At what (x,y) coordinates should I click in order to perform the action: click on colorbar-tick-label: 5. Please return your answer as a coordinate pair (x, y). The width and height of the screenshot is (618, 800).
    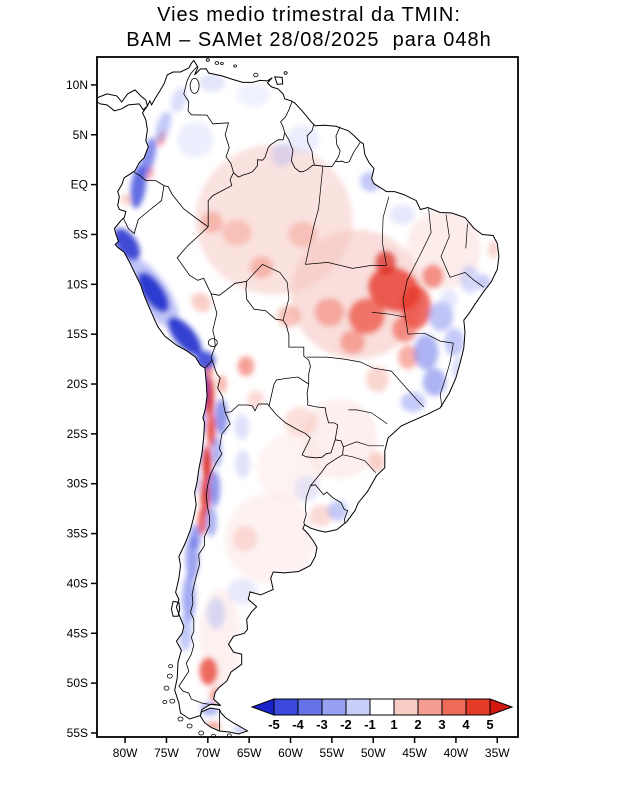
    Looking at the image, I should click on (489, 724).